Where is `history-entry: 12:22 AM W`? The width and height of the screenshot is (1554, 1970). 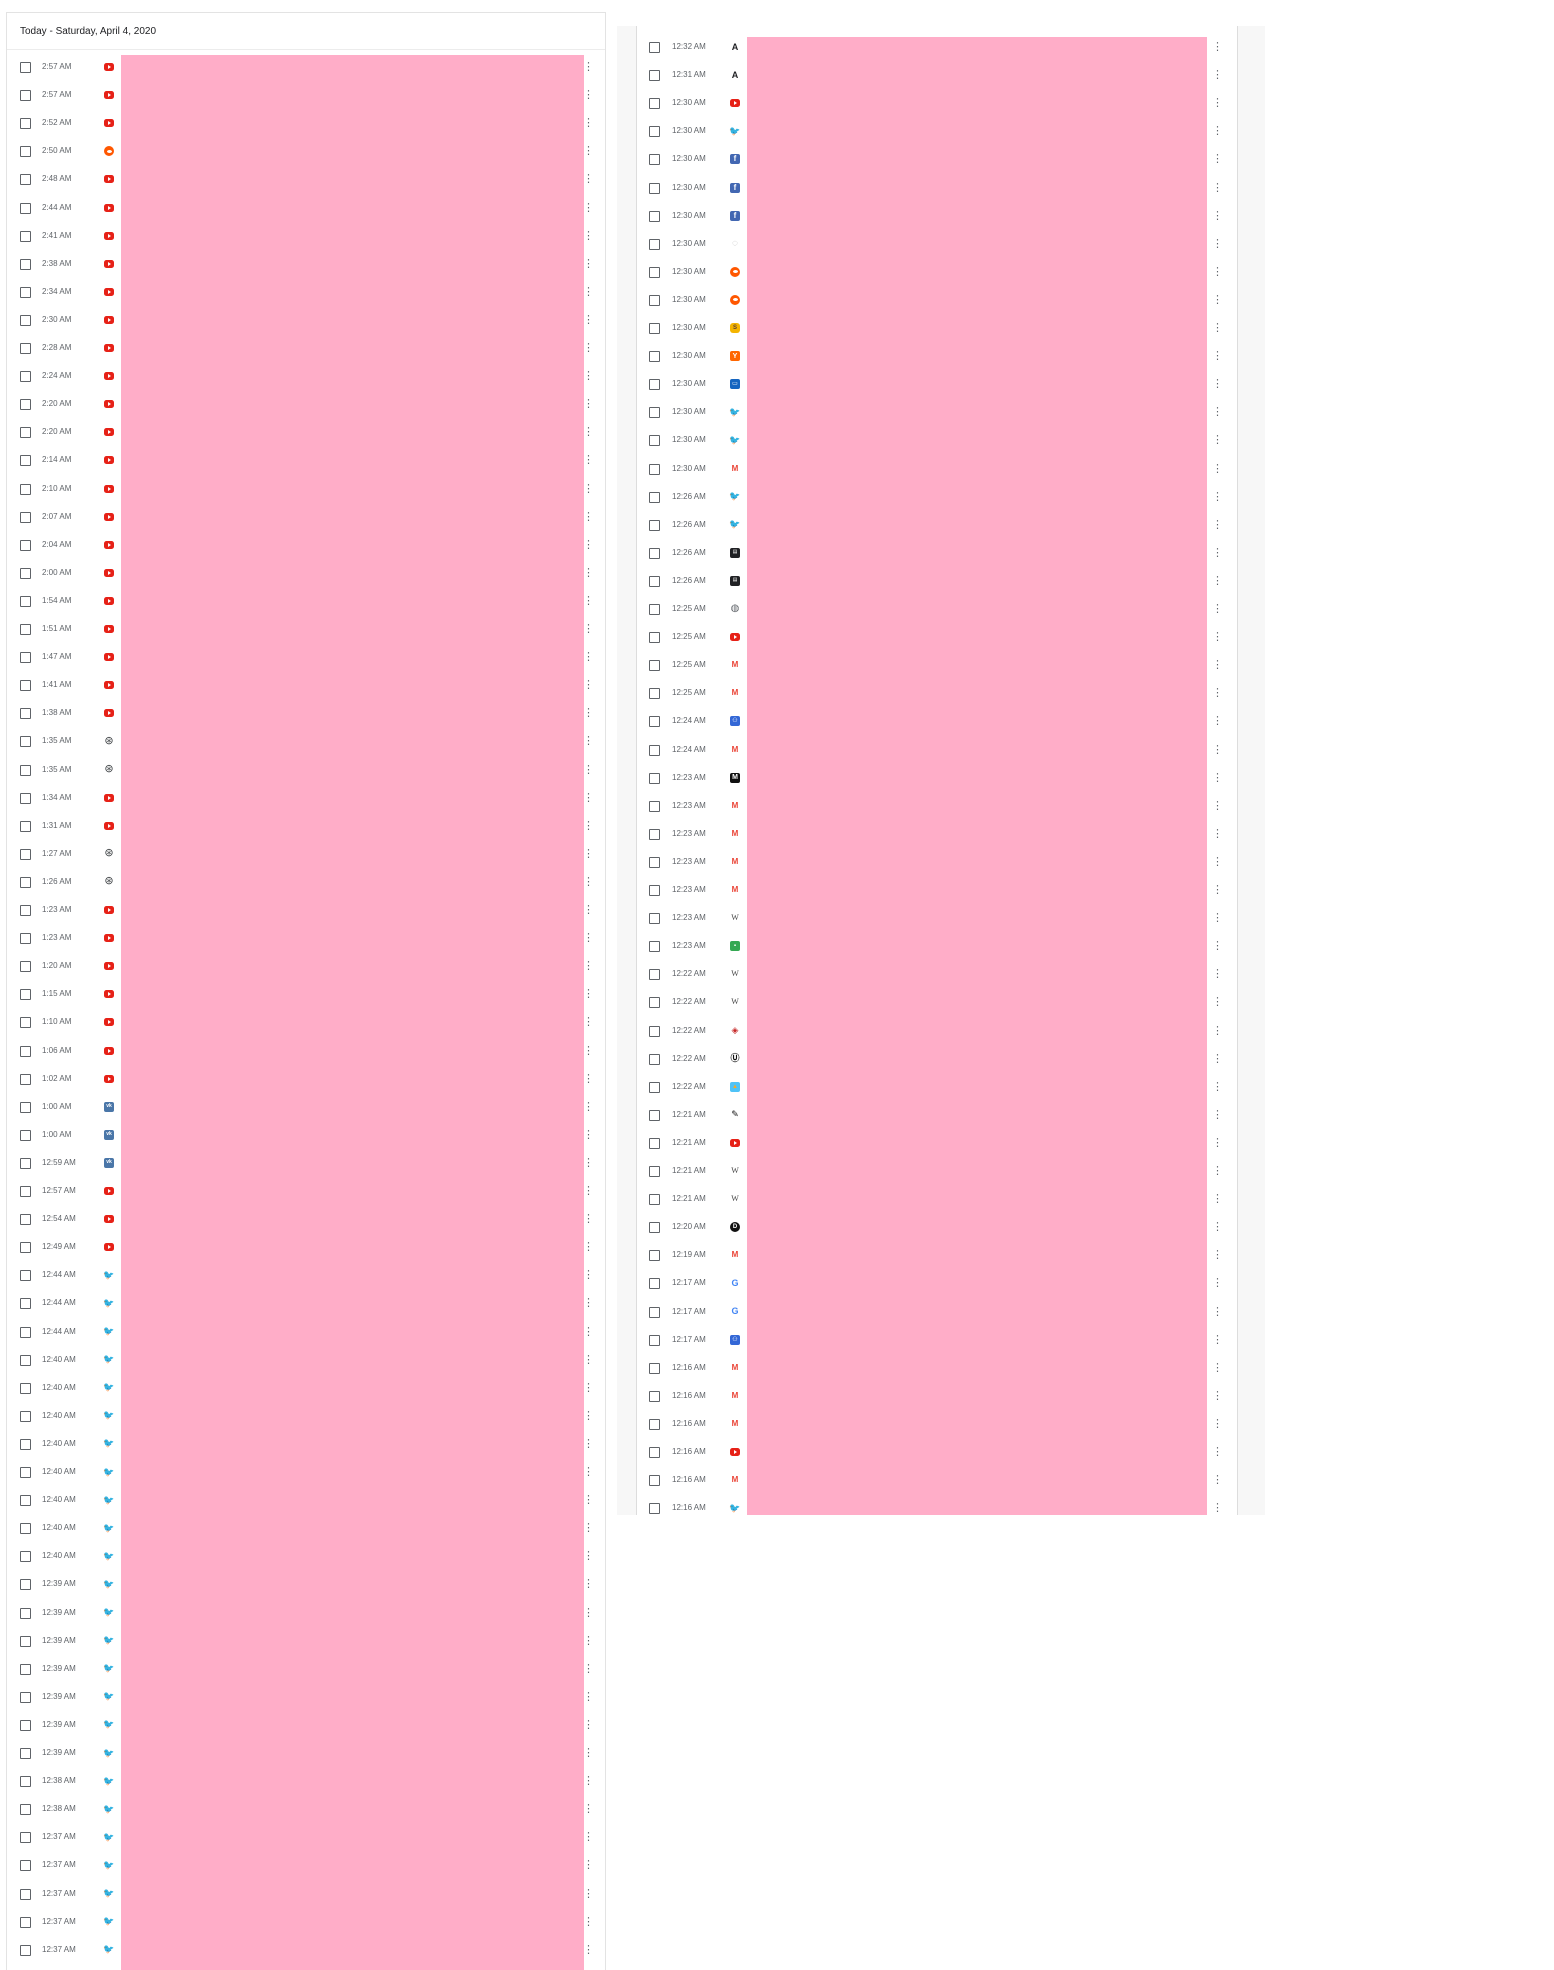
history-entry: 12:22 AM W is located at coordinates (937, 974).